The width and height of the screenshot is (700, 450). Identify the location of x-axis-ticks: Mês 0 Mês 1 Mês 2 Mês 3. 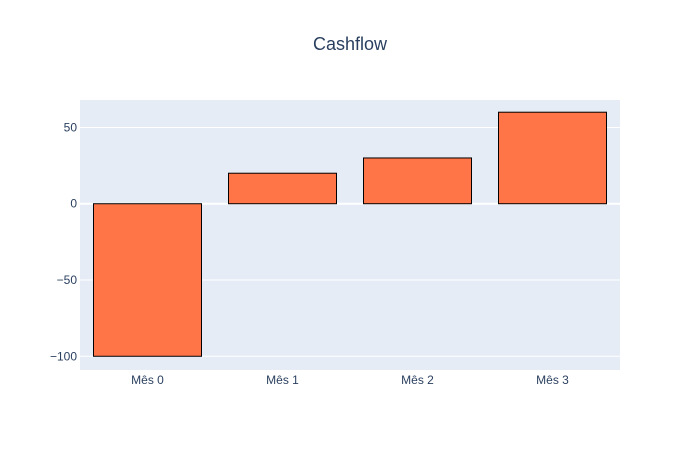
(350, 380).